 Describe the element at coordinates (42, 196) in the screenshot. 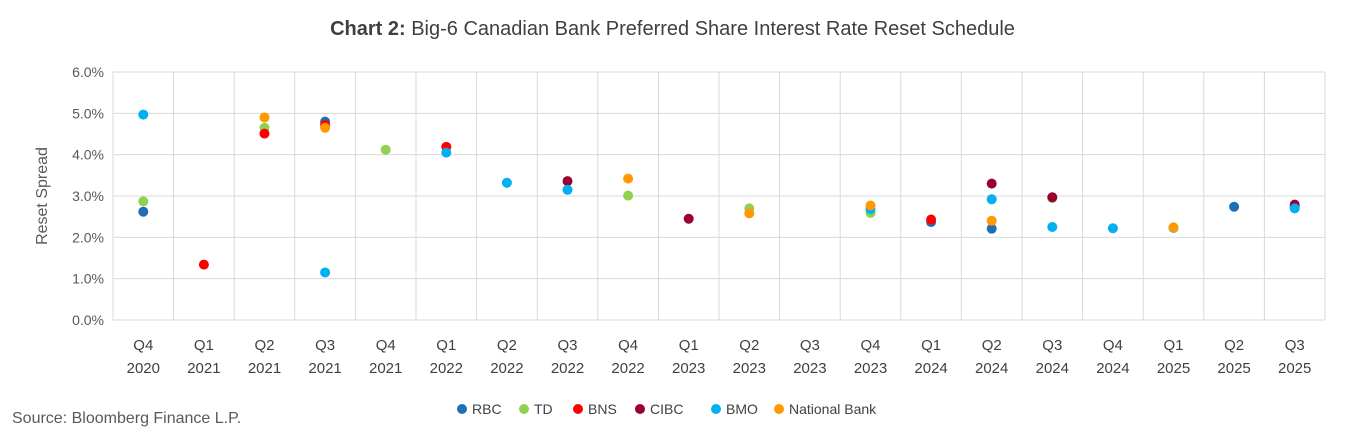

I see `y-axis-label: Reset Spread` at that location.